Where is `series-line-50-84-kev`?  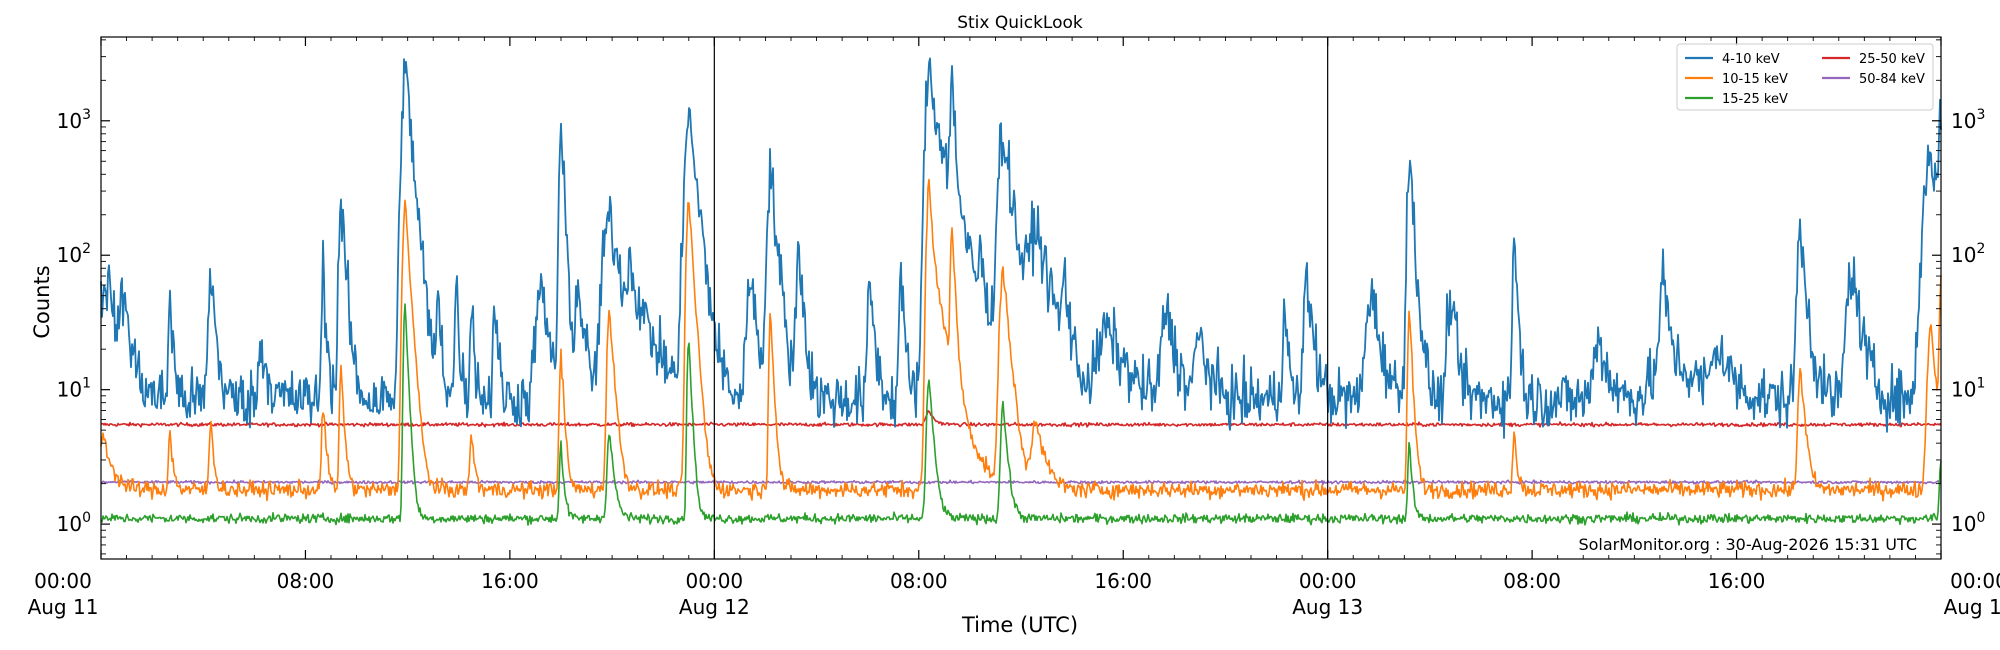
series-line-50-84-kev is located at coordinates (1021, 482).